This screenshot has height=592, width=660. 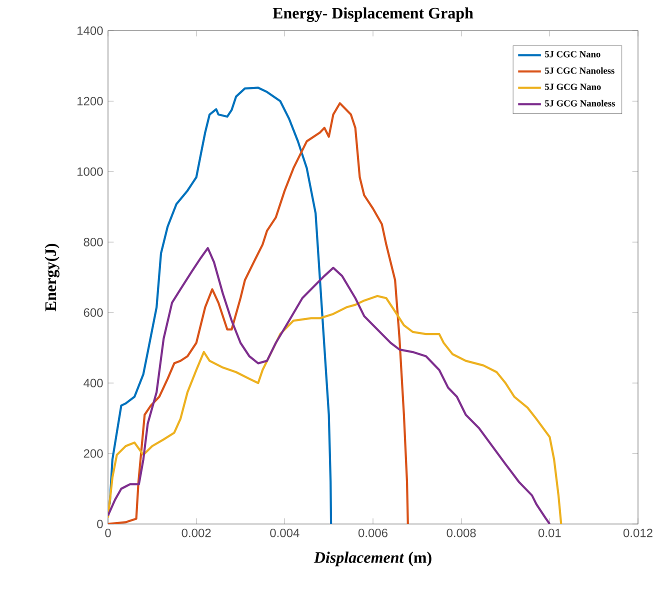 I want to click on y-tick-label: 1200, so click(x=90, y=101).